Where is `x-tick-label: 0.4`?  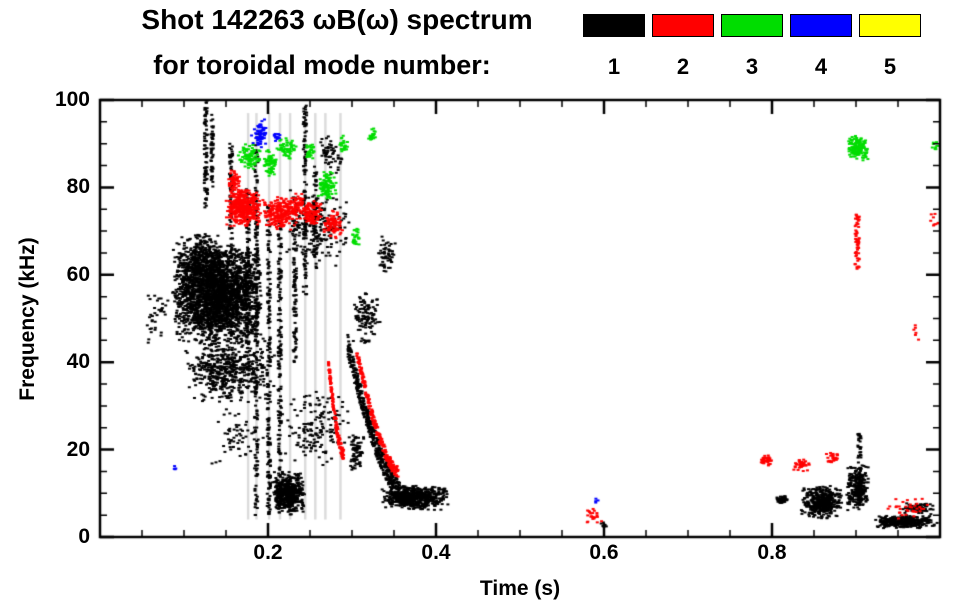 x-tick-label: 0.4 is located at coordinates (436, 552).